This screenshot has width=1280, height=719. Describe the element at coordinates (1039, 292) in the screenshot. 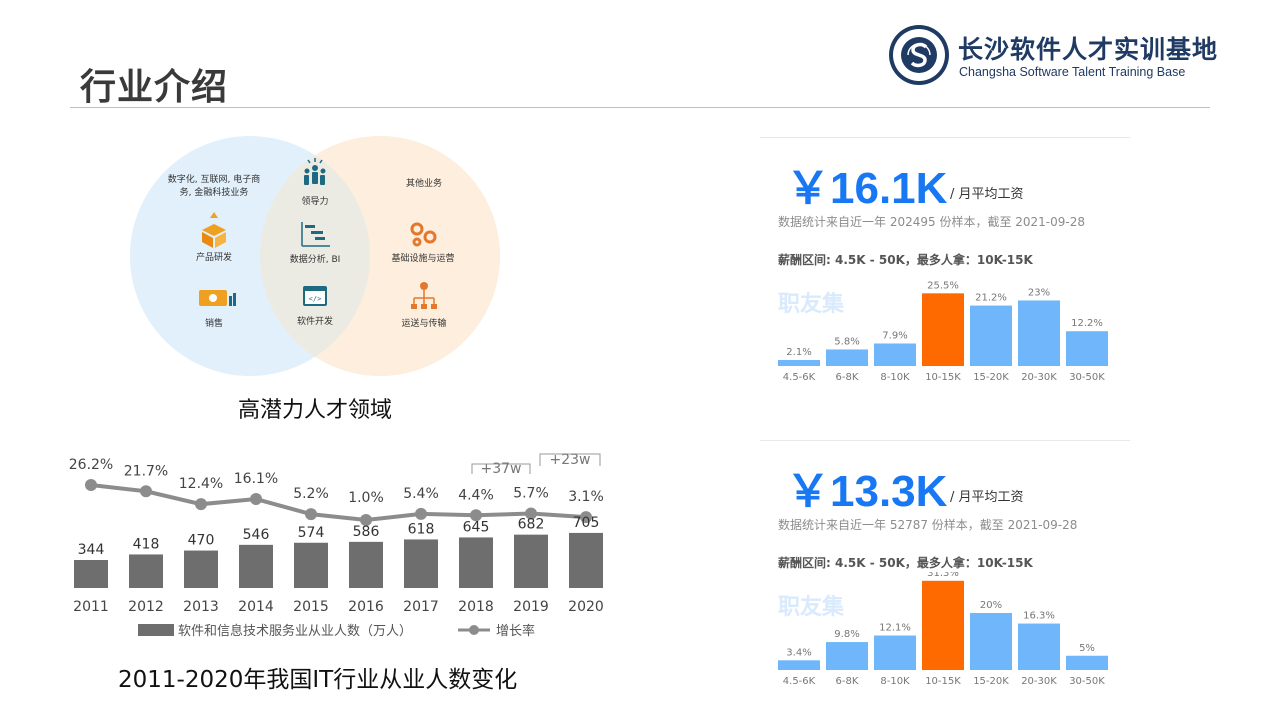

I see `salary-bar-label: 23%` at that location.